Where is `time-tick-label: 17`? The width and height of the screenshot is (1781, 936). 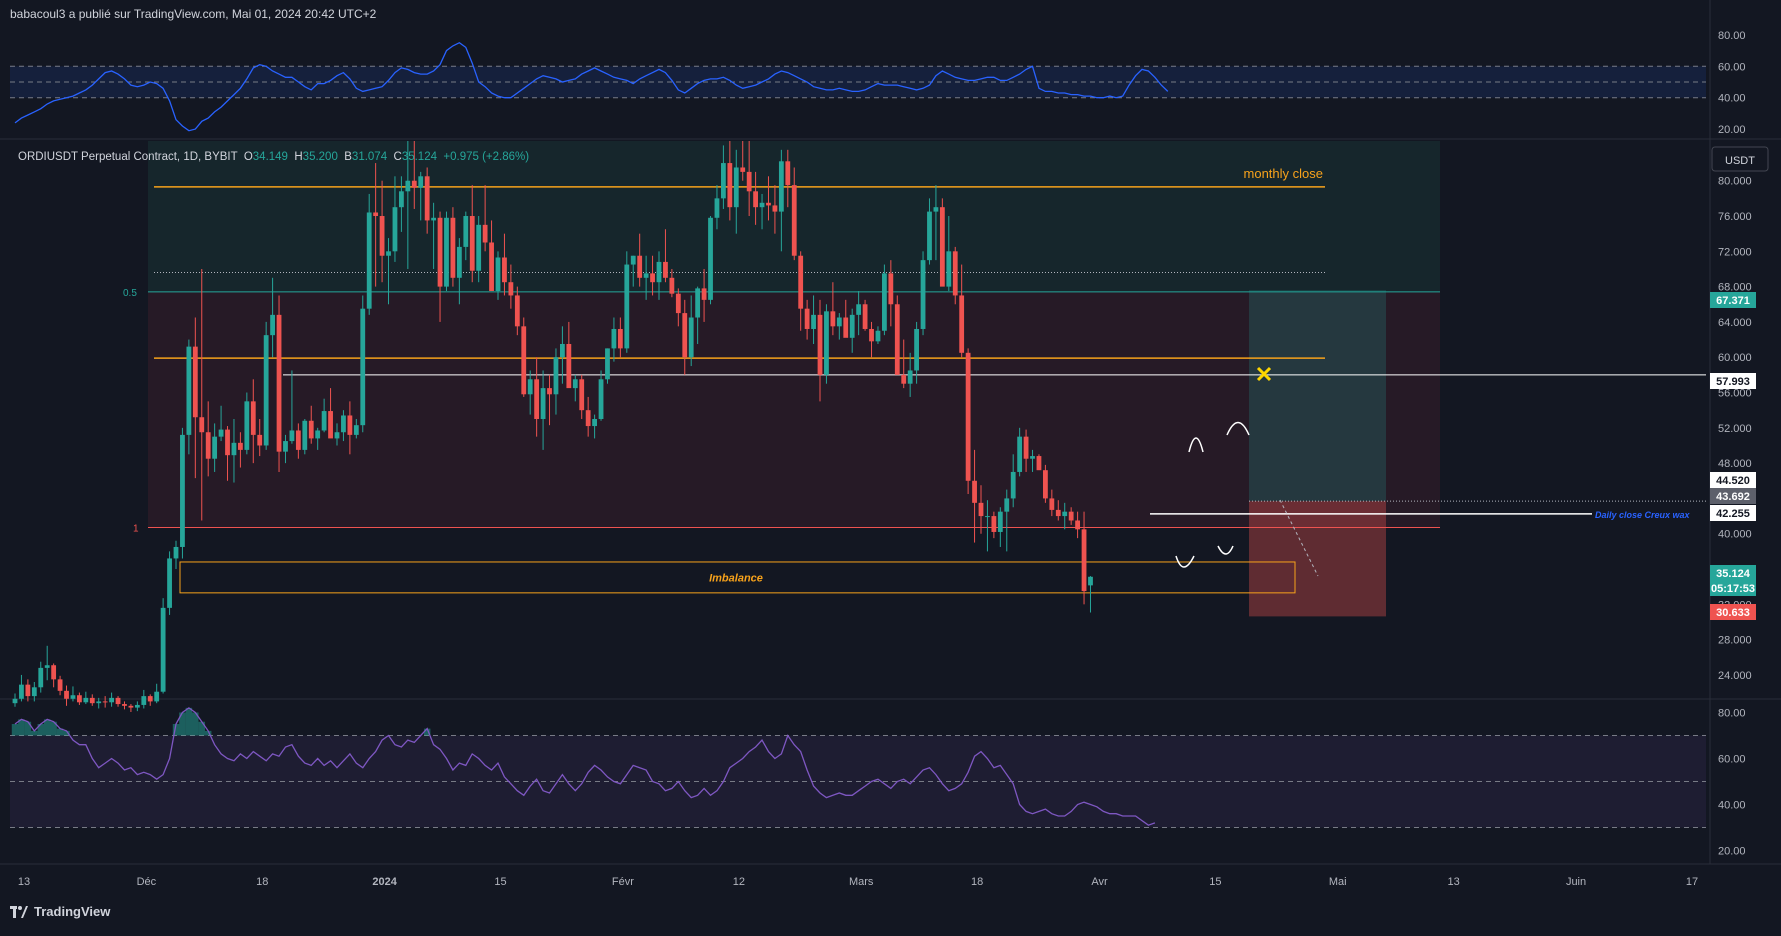
time-tick-label: 17 is located at coordinates (1692, 882).